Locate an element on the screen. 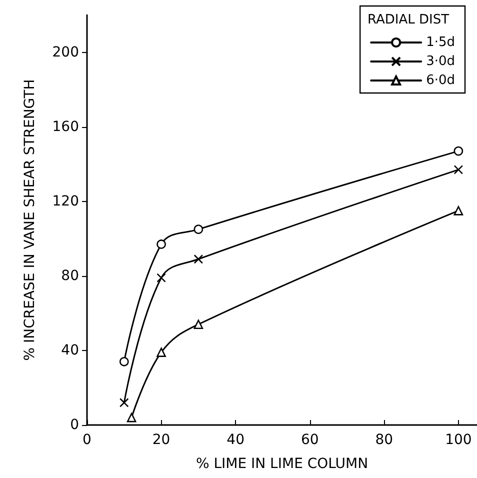 The height and width of the screenshot is (478, 477). x-tick-label: 80 is located at coordinates (384, 440).